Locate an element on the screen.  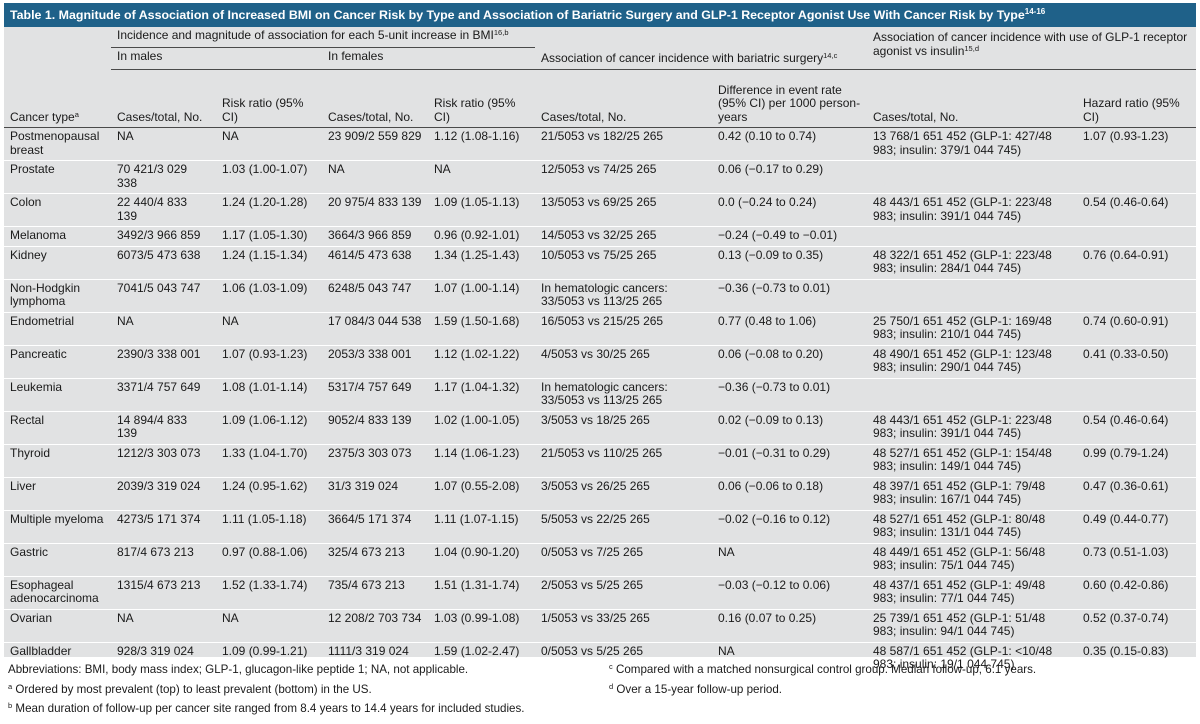
cell-bariatric-difference: 0.0 (−0.24 to 0.24) is located at coordinates (789, 210).